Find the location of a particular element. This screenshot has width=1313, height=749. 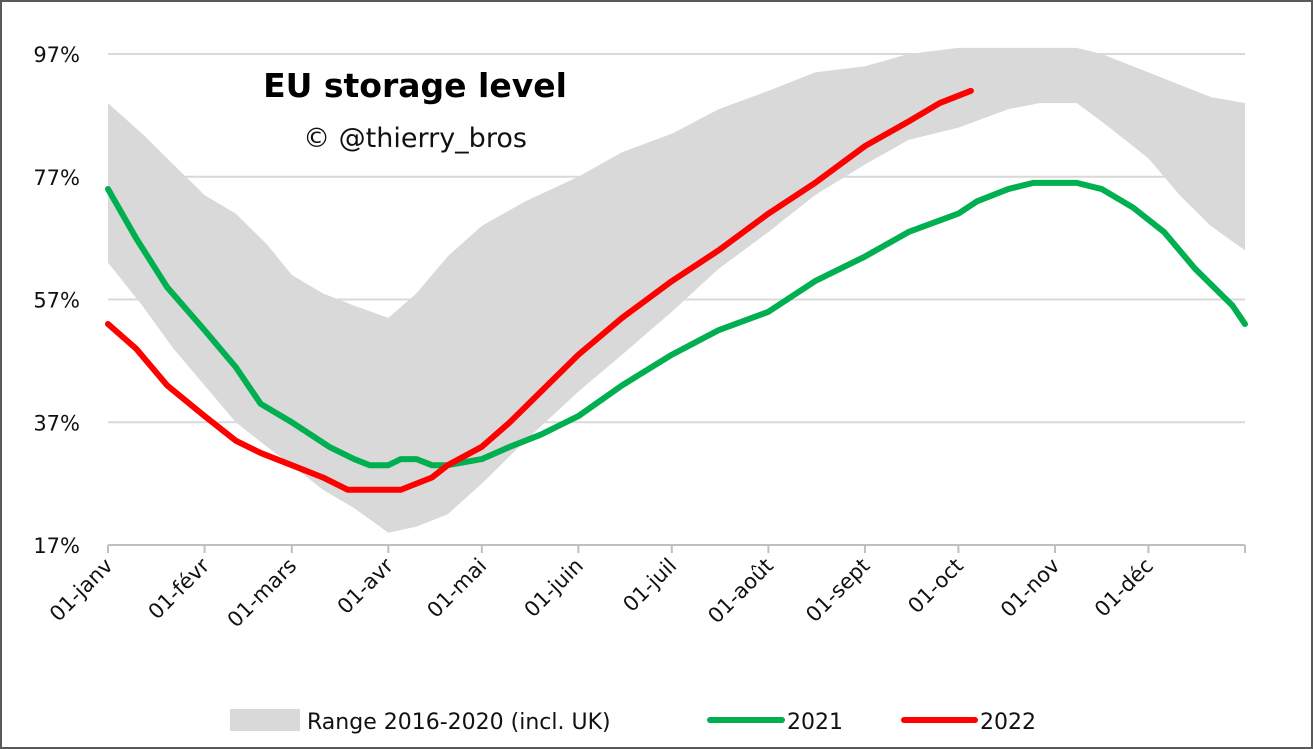

y-tick-label: 77% is located at coordinates (56, 178).